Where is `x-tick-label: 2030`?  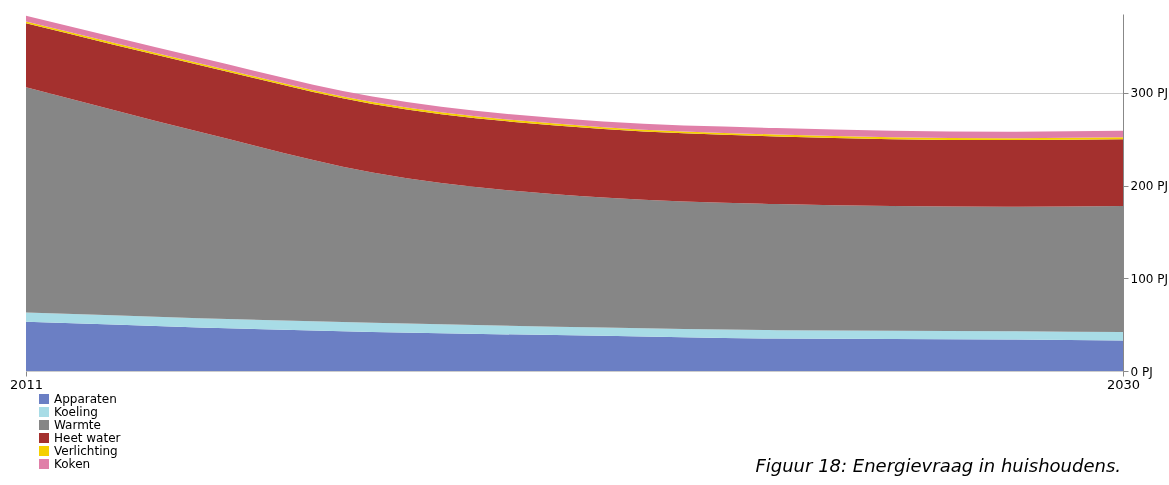 x-tick-label: 2030 is located at coordinates (1123, 384).